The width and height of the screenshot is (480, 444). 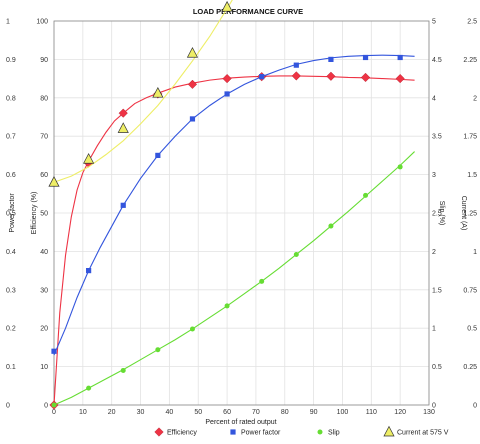 What do you see at coordinates (8, 406) in the screenshot?
I see `power-factor-tick-label: 0` at bounding box center [8, 406].